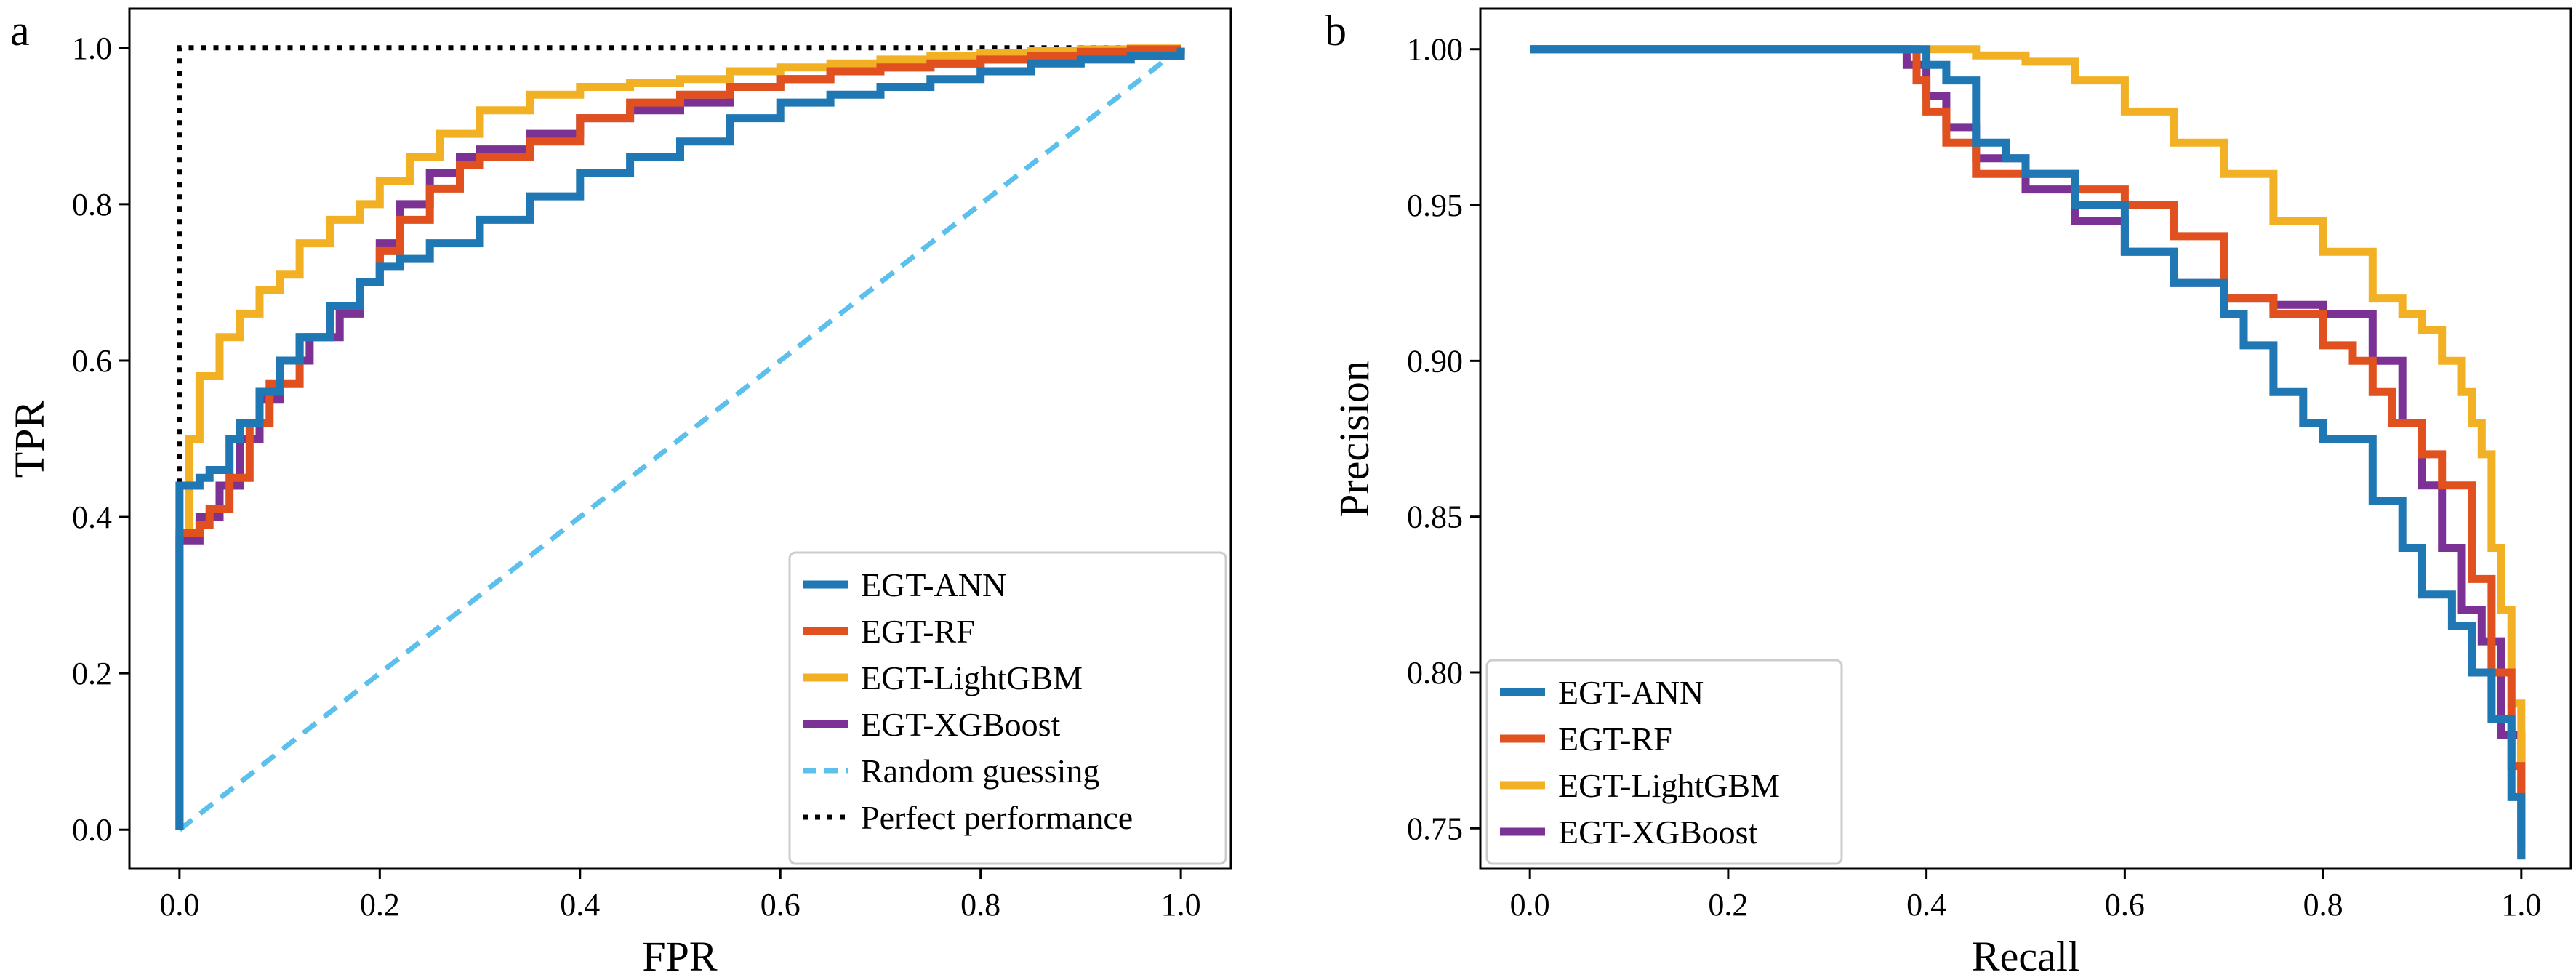  What do you see at coordinates (1530, 905) in the screenshot?
I see `panel-b-x-tick-label: 0.0` at bounding box center [1530, 905].